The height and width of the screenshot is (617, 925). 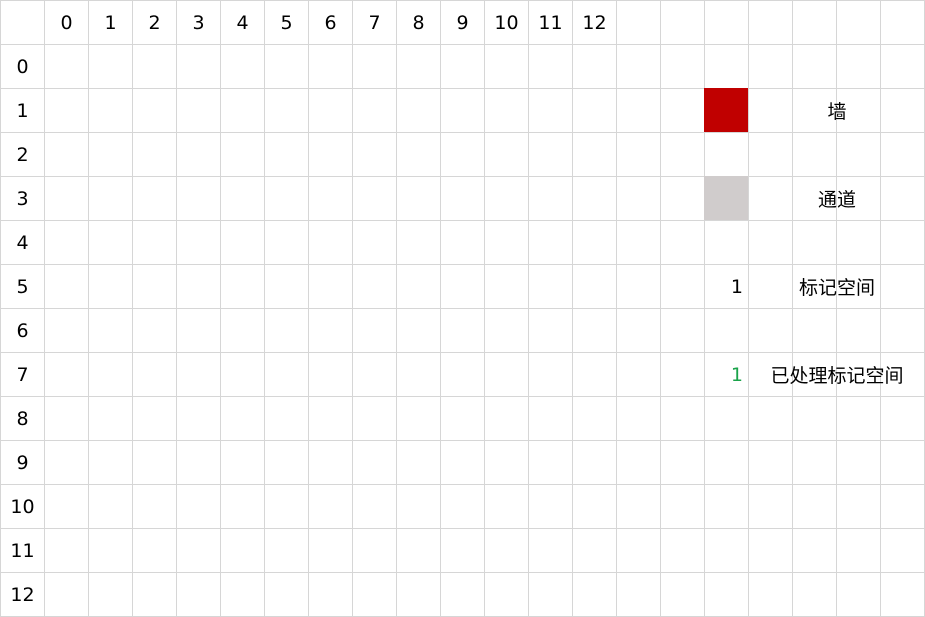 What do you see at coordinates (22, 198) in the screenshot?
I see `row-header-3: 3` at bounding box center [22, 198].